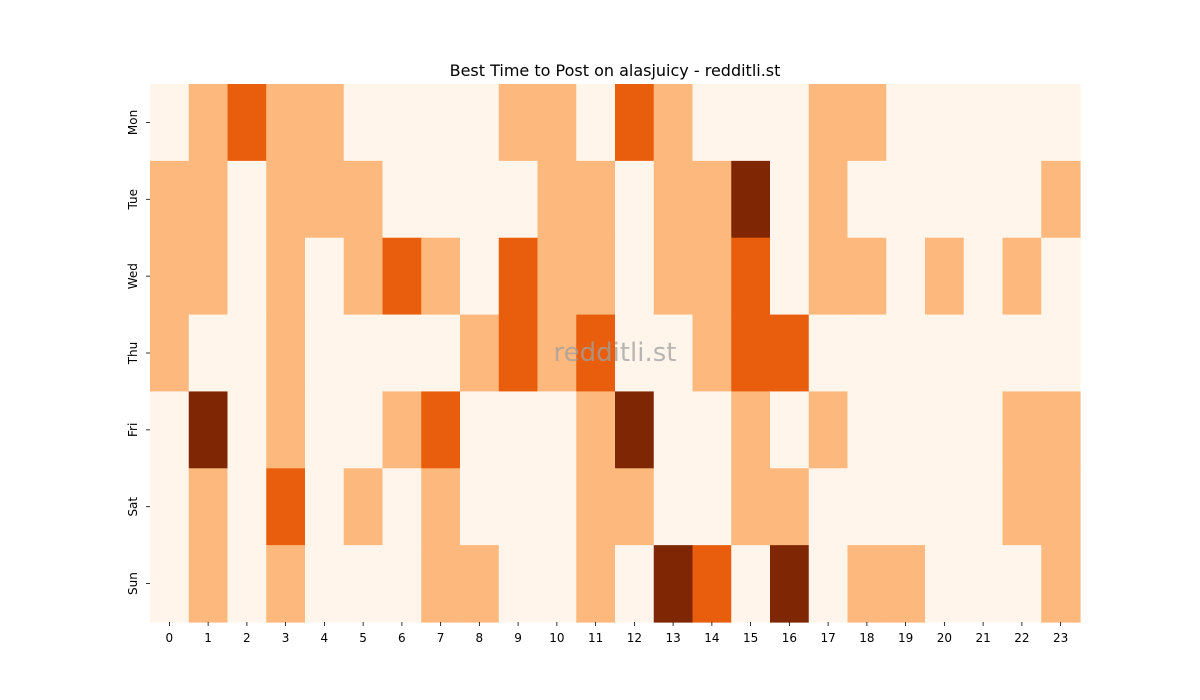 This screenshot has width=1200, height=700. Describe the element at coordinates (866, 638) in the screenshot. I see `x-tick-label: 18` at that location.